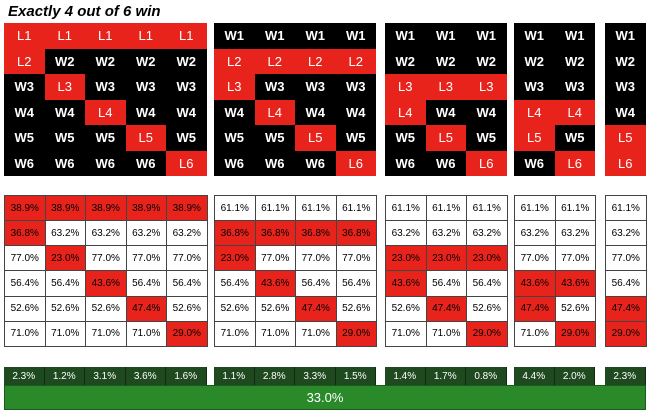  What do you see at coordinates (445, 376) in the screenshot?
I see `combination-total: 1.7%` at bounding box center [445, 376].